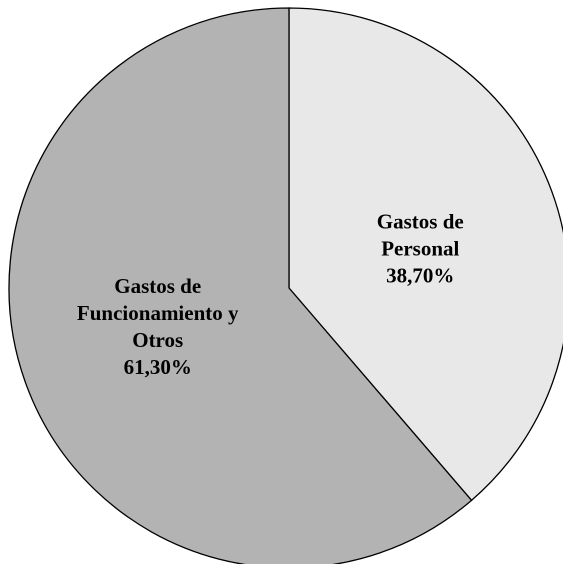 The width and height of the screenshot is (563, 564). Describe the element at coordinates (157, 366) in the screenshot. I see `slice-value-label: 61,30%` at that location.